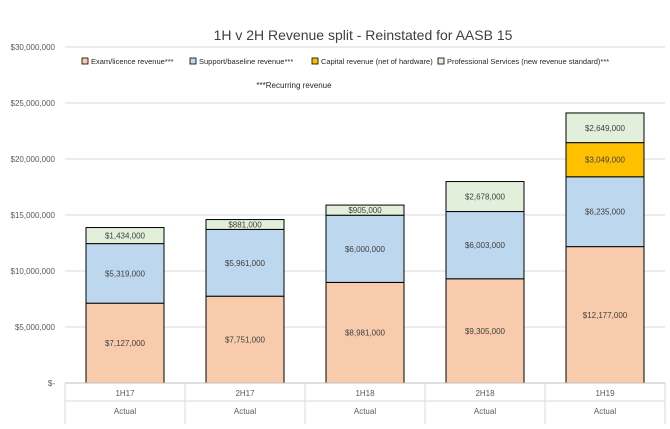  I want to click on y-tick-label: $15,000,000, so click(33, 215).